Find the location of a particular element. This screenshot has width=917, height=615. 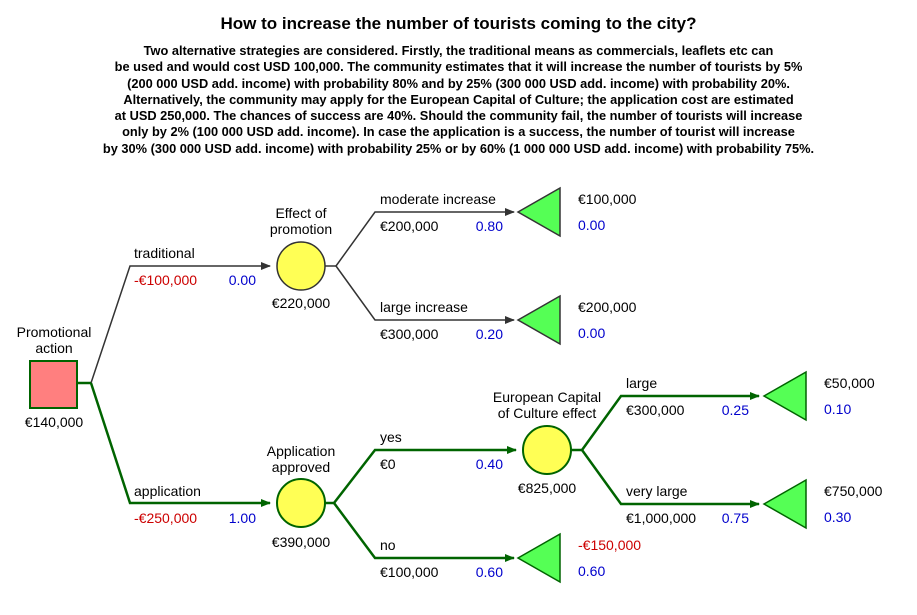

payoff-yes: €0 is located at coordinates (388, 464).